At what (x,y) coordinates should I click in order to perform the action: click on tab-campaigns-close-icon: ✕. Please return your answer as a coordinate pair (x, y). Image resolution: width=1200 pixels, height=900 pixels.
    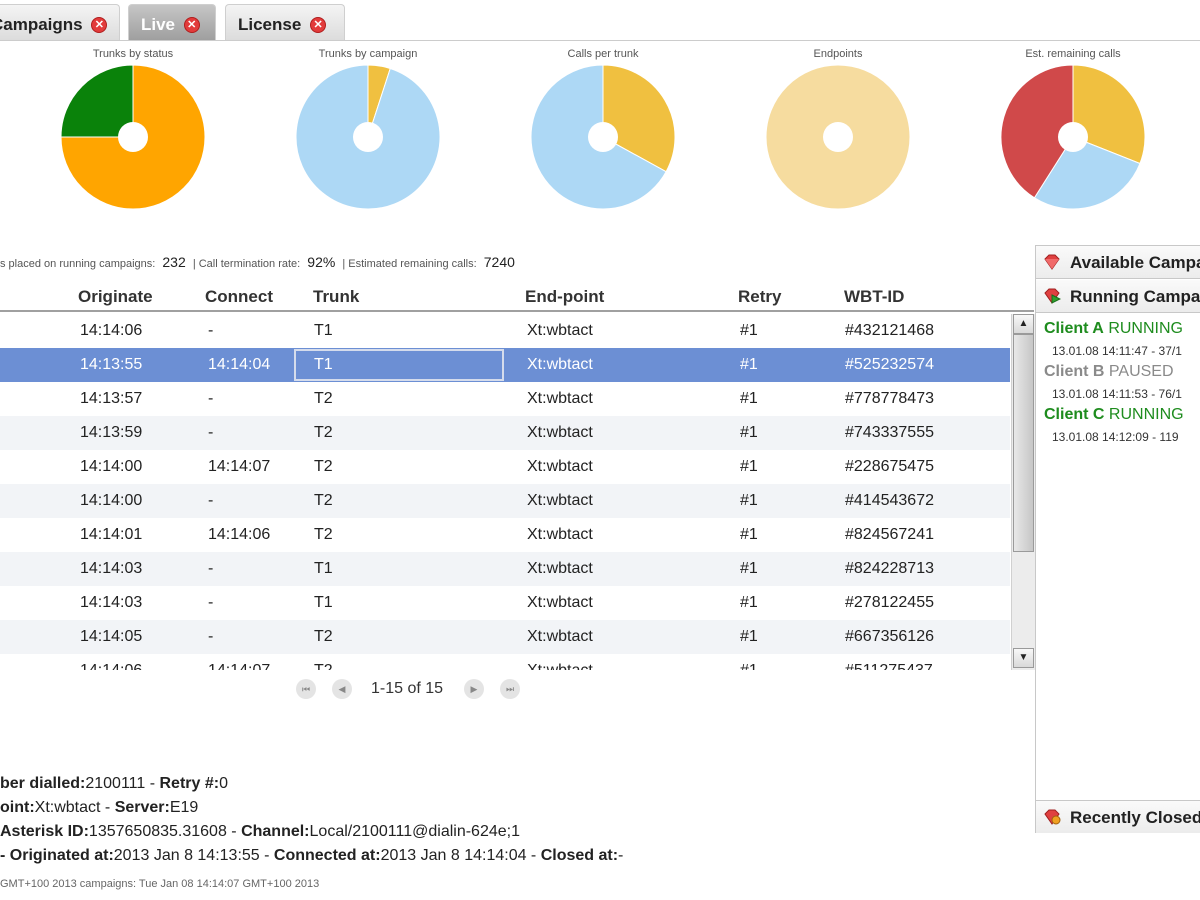
    Looking at the image, I should click on (99, 25).